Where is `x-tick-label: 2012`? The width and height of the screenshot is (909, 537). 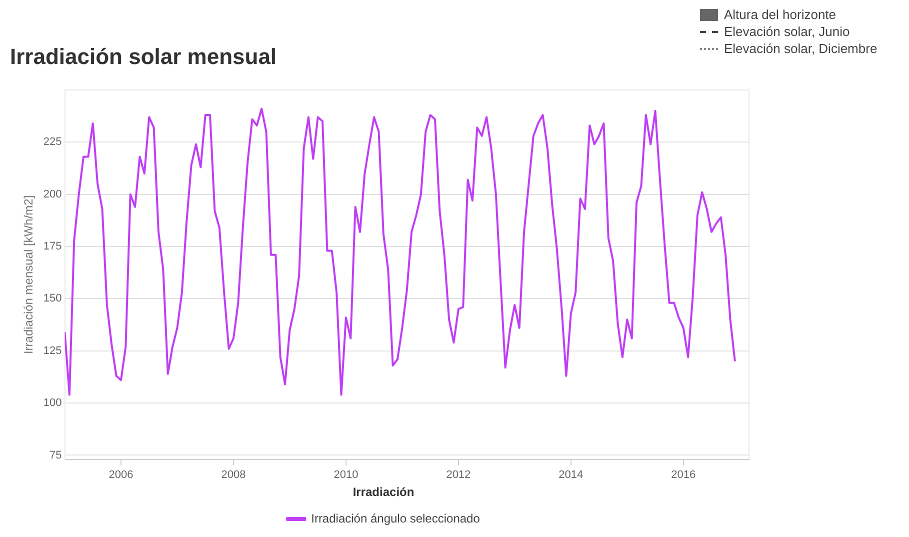 x-tick-label: 2012 is located at coordinates (458, 475).